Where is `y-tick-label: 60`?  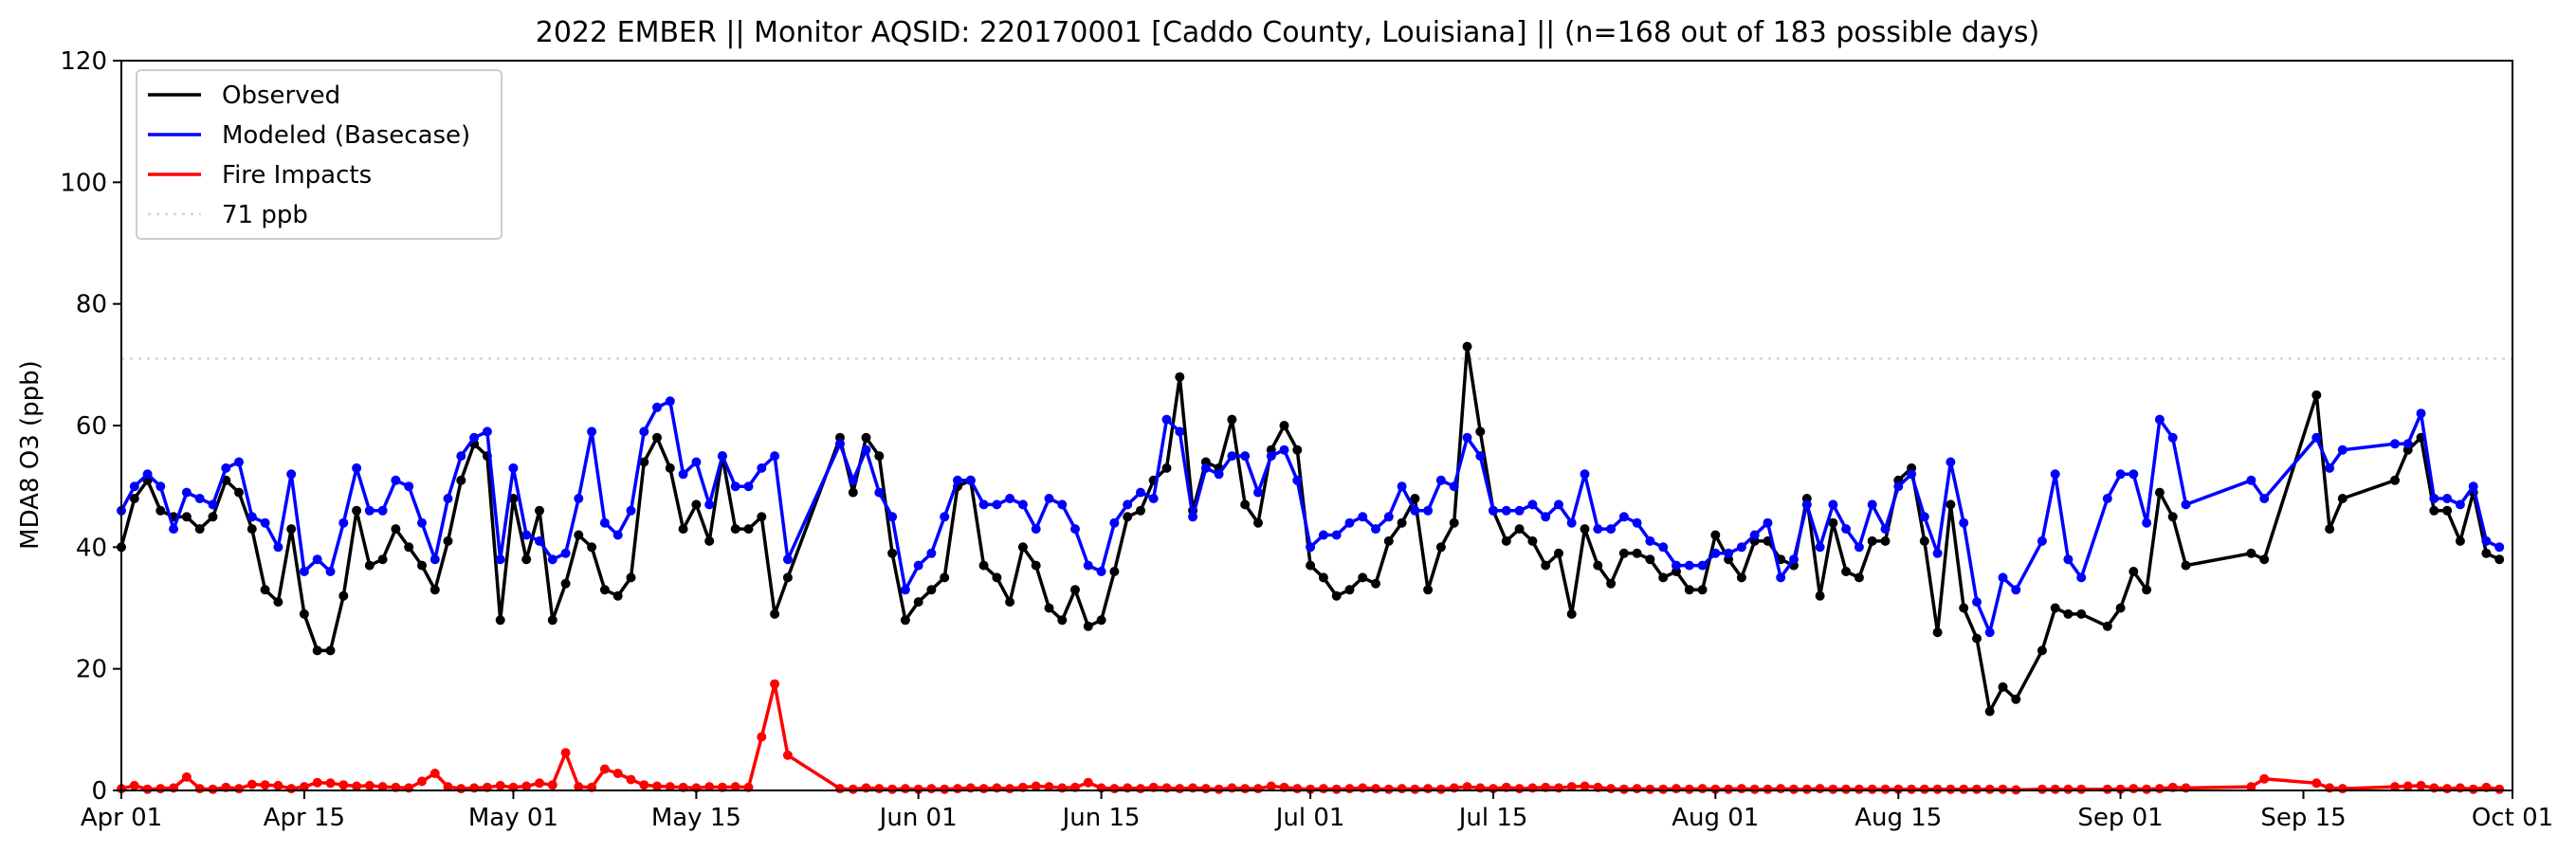
y-tick-label: 60 is located at coordinates (91, 426).